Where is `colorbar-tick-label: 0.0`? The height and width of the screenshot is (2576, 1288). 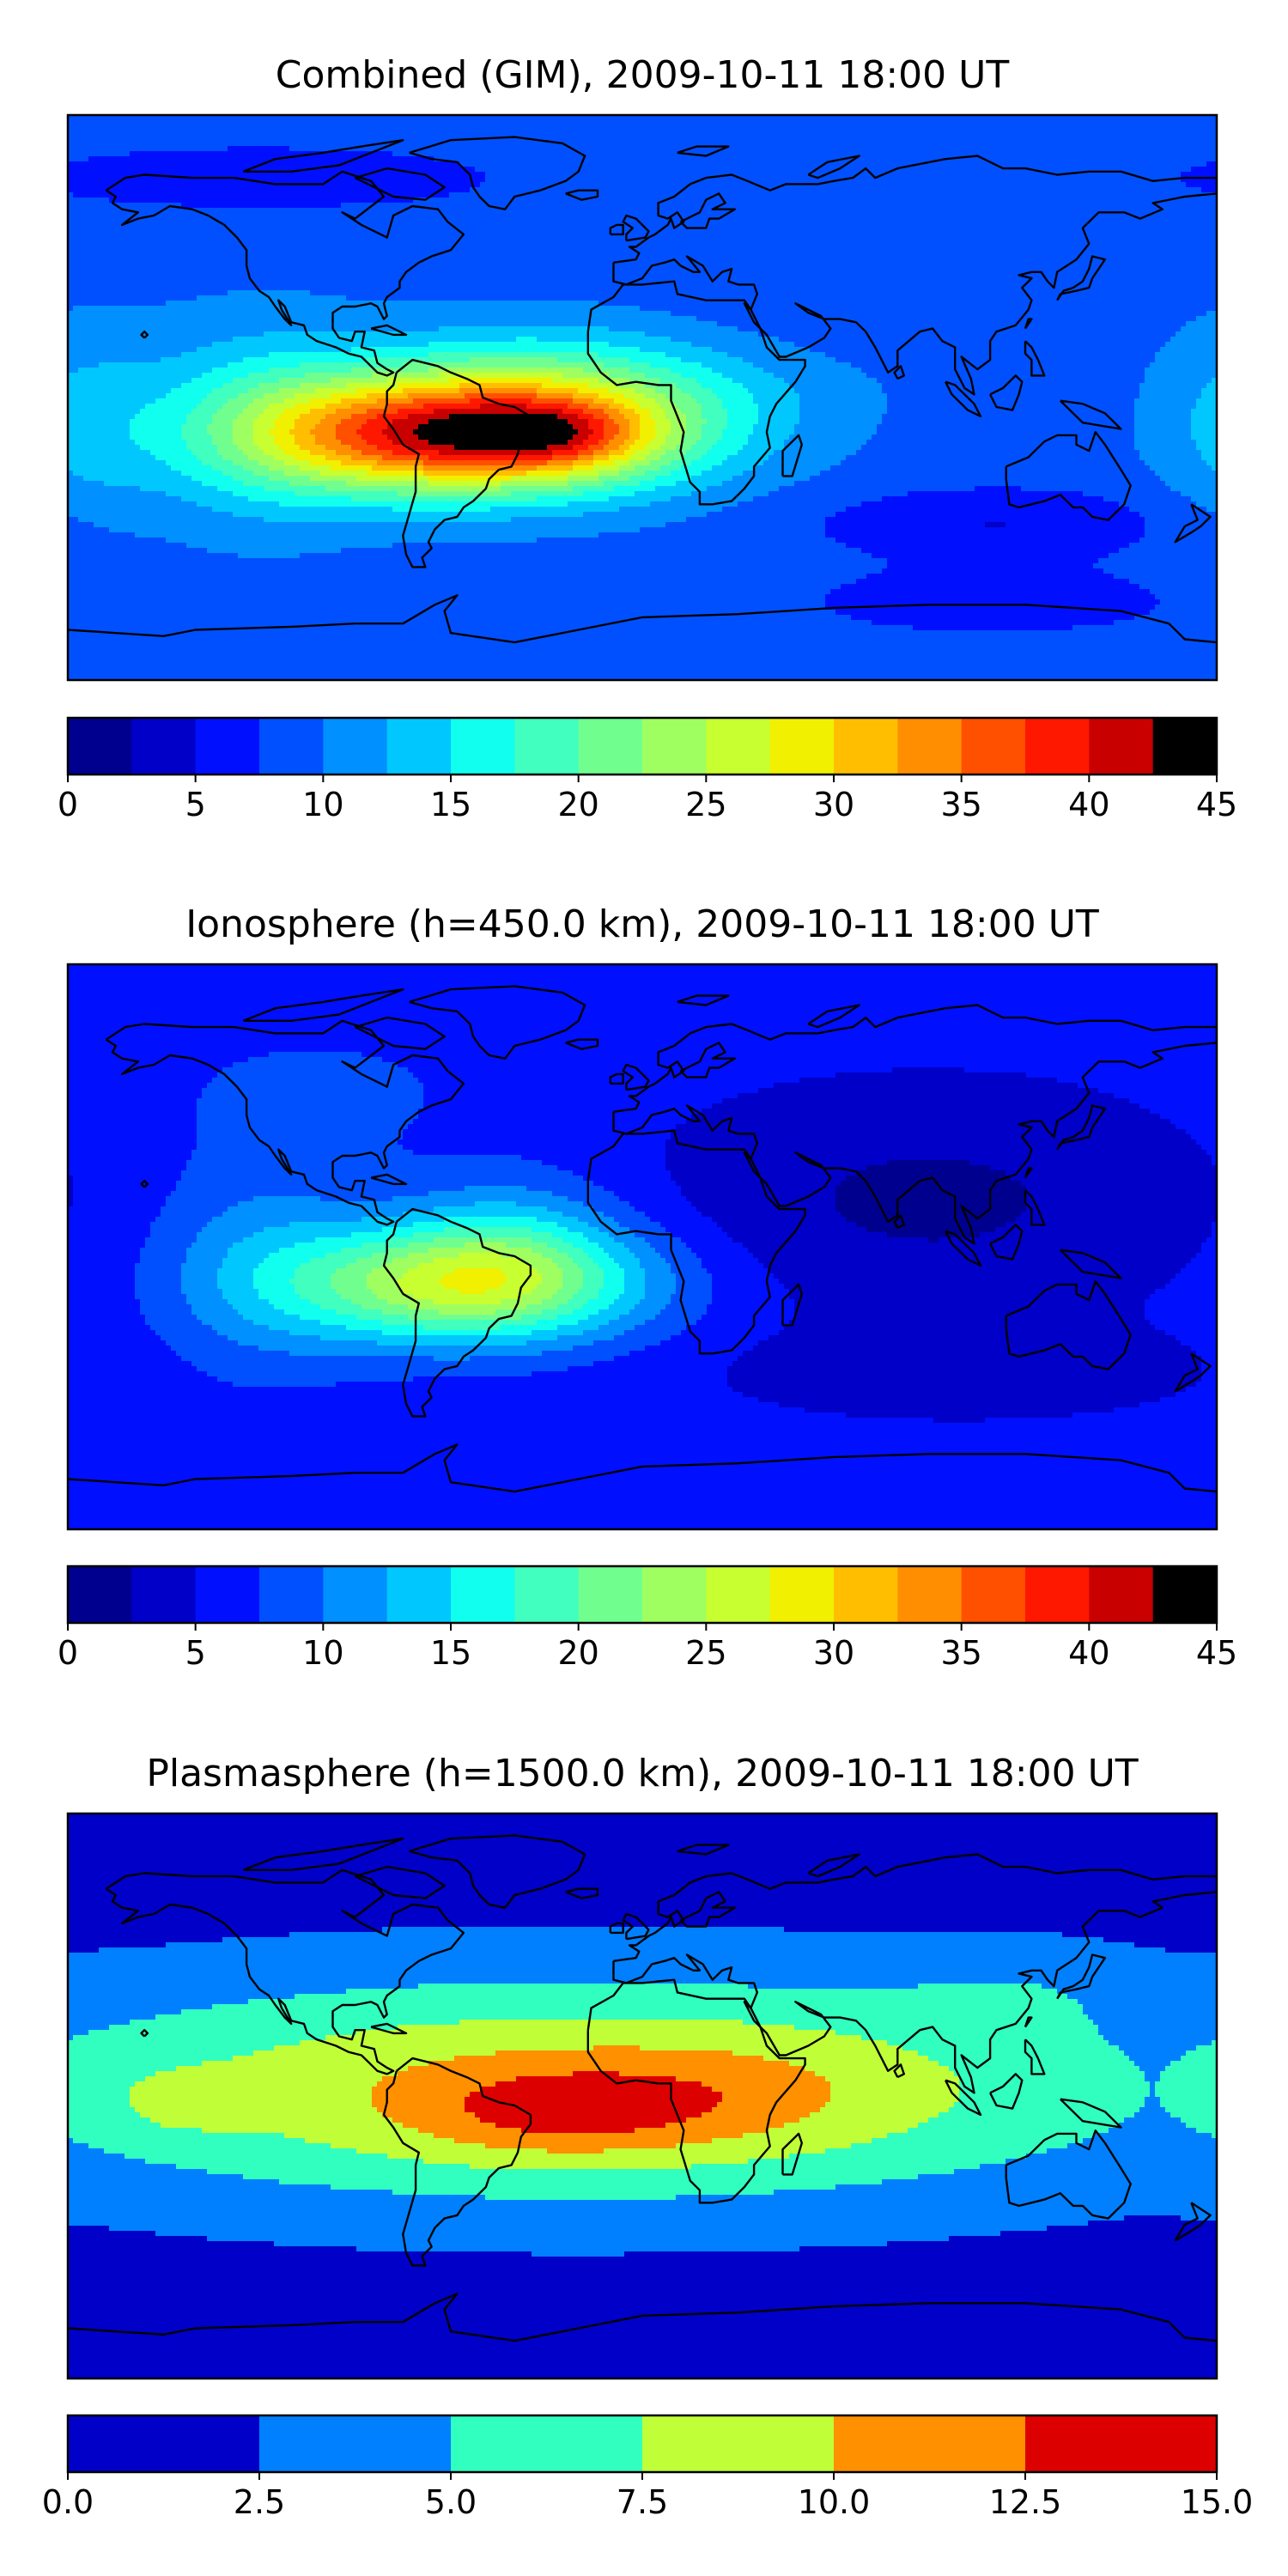
colorbar-tick-label: 0.0 is located at coordinates (68, 2502).